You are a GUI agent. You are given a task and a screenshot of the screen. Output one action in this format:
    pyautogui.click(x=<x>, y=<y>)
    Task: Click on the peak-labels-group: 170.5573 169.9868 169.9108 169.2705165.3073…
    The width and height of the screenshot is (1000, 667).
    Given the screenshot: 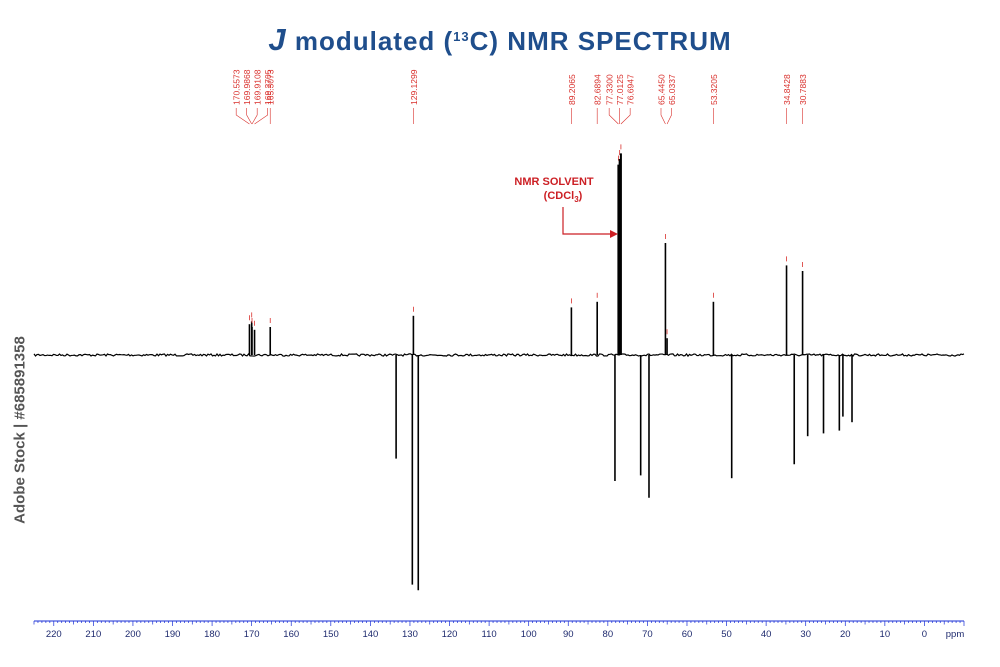 What is the action you would take?
    pyautogui.click(x=520, y=97)
    